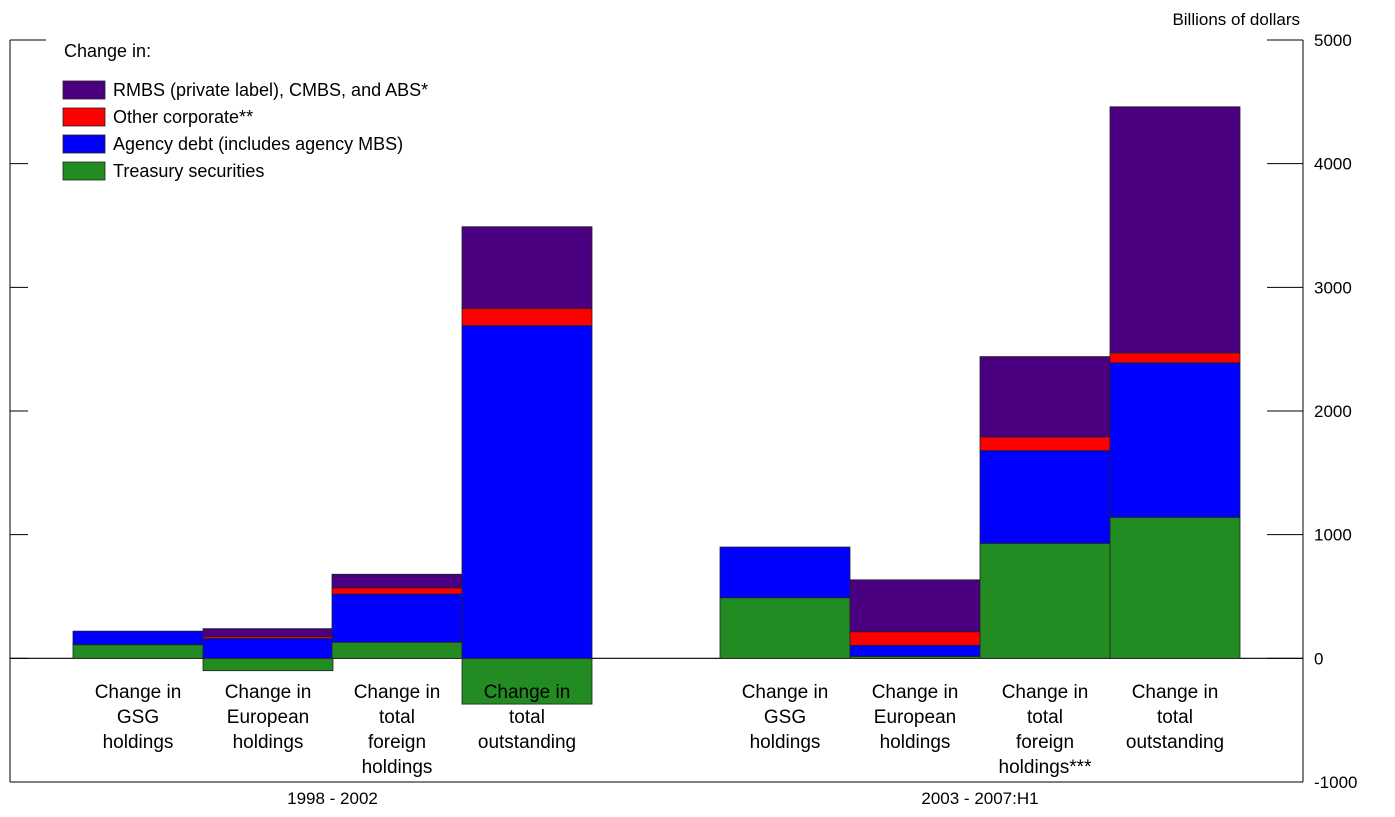  What do you see at coordinates (1335, 782) in the screenshot?
I see `y-tick-label: -1000` at bounding box center [1335, 782].